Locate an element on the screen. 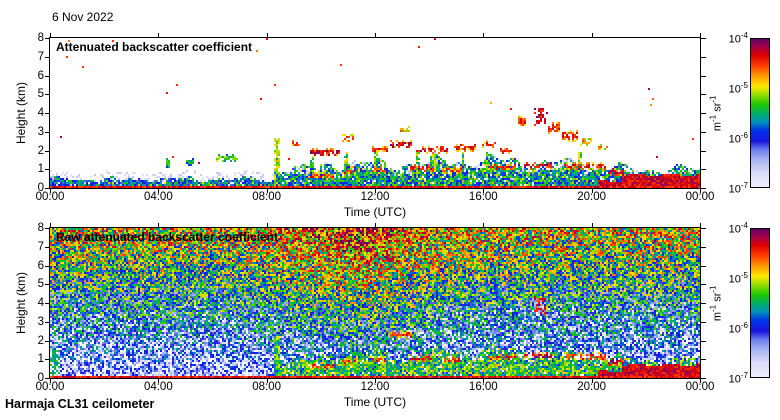  x-tick-label: 04:00 is located at coordinates (158, 387).